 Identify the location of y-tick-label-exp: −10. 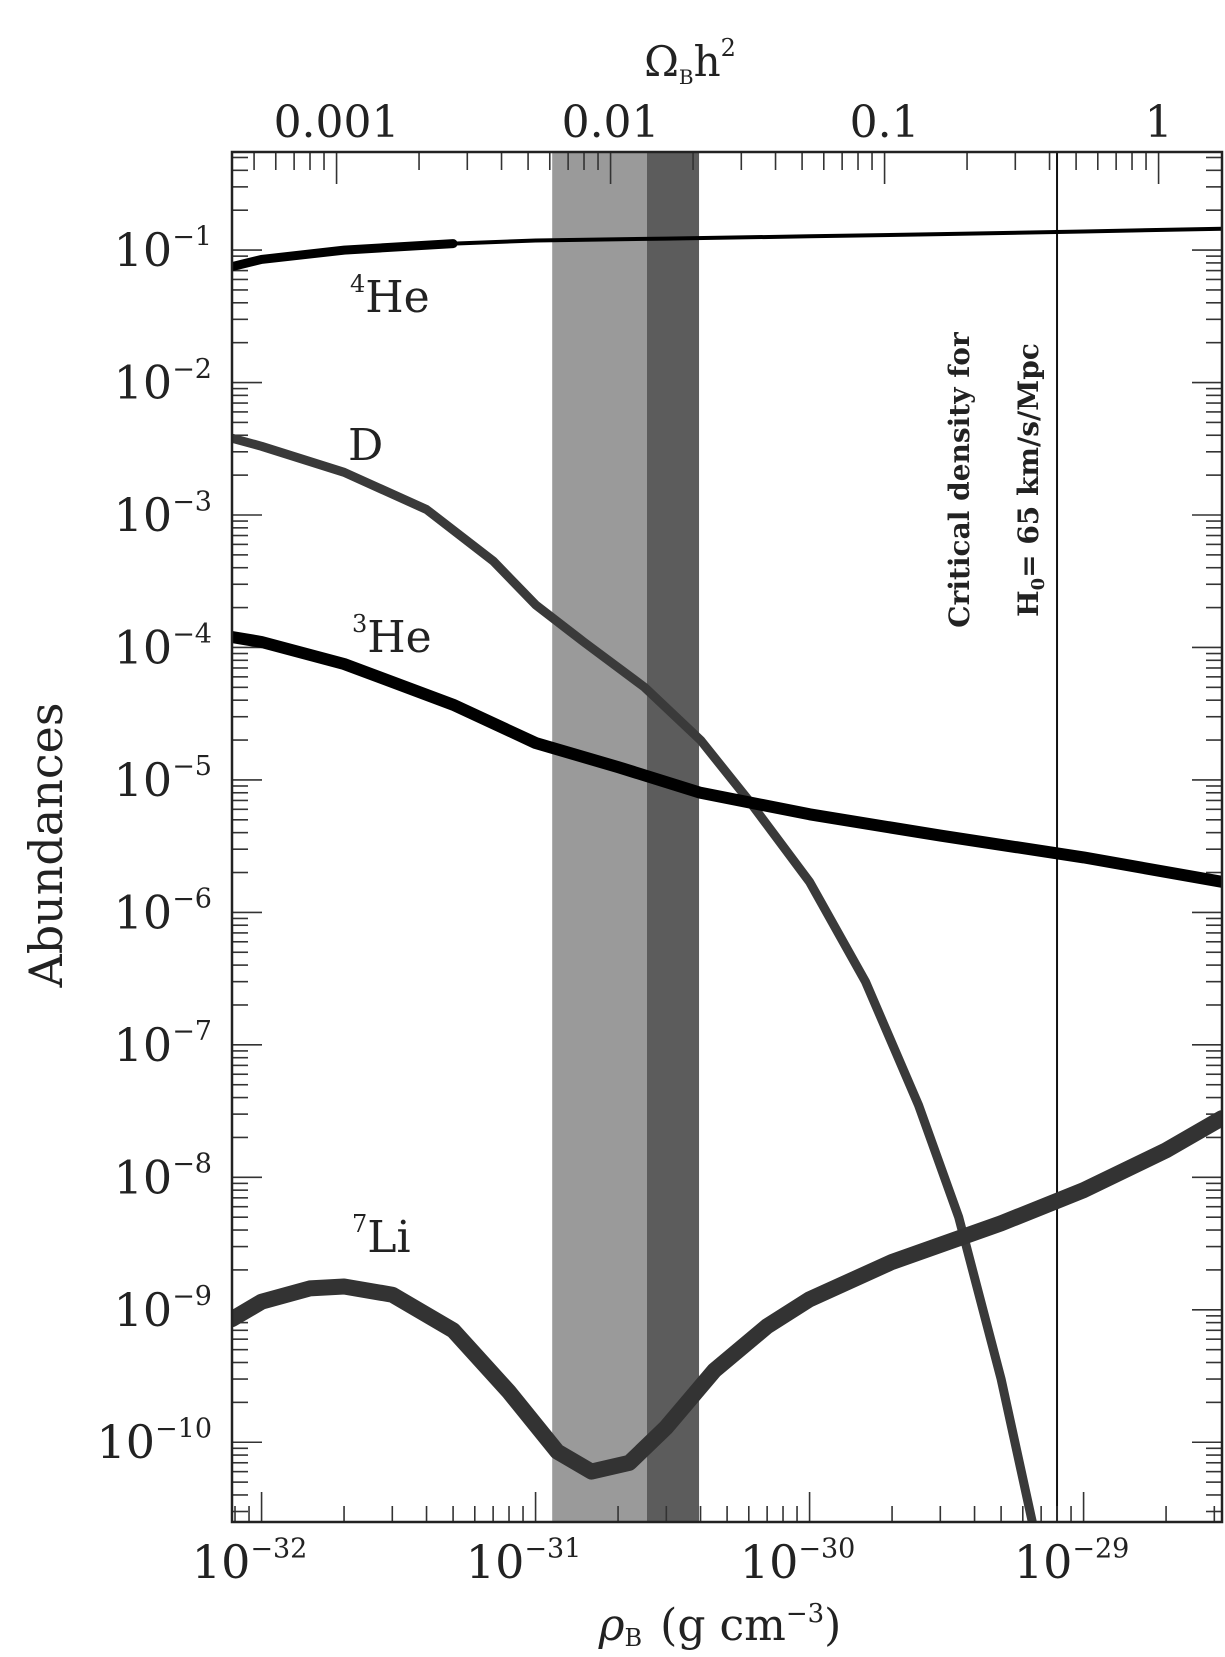
(183, 1429).